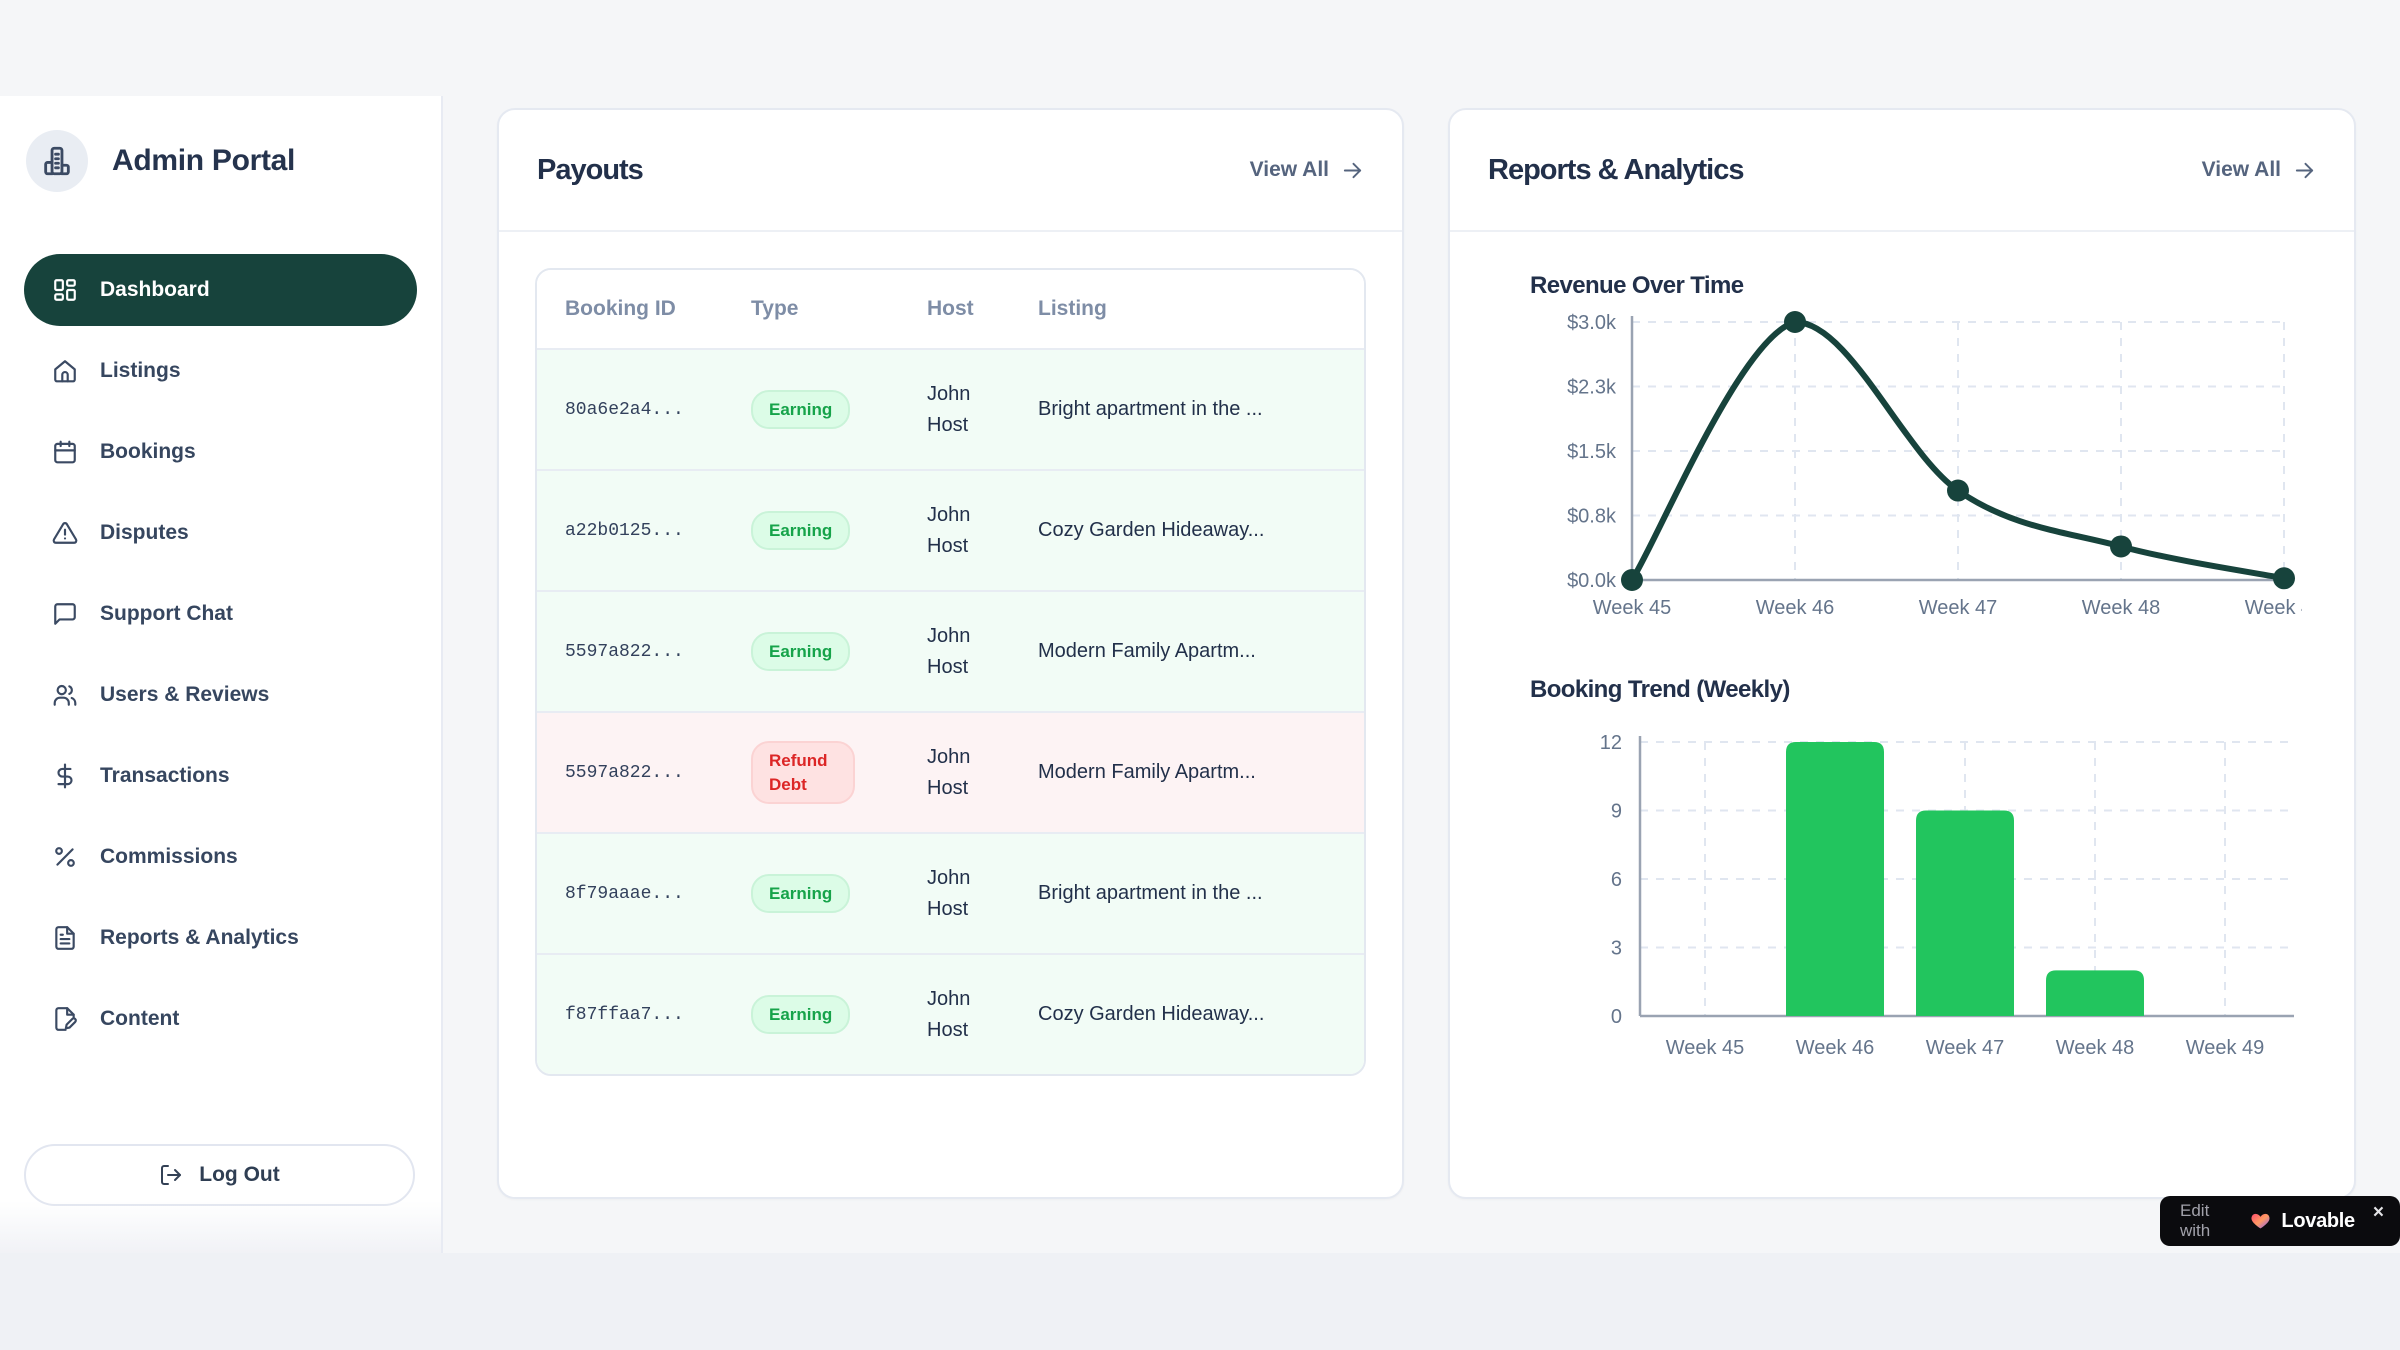 This screenshot has height=1350, width=2400. I want to click on svg-text: Week 49, so click(2225, 1048).